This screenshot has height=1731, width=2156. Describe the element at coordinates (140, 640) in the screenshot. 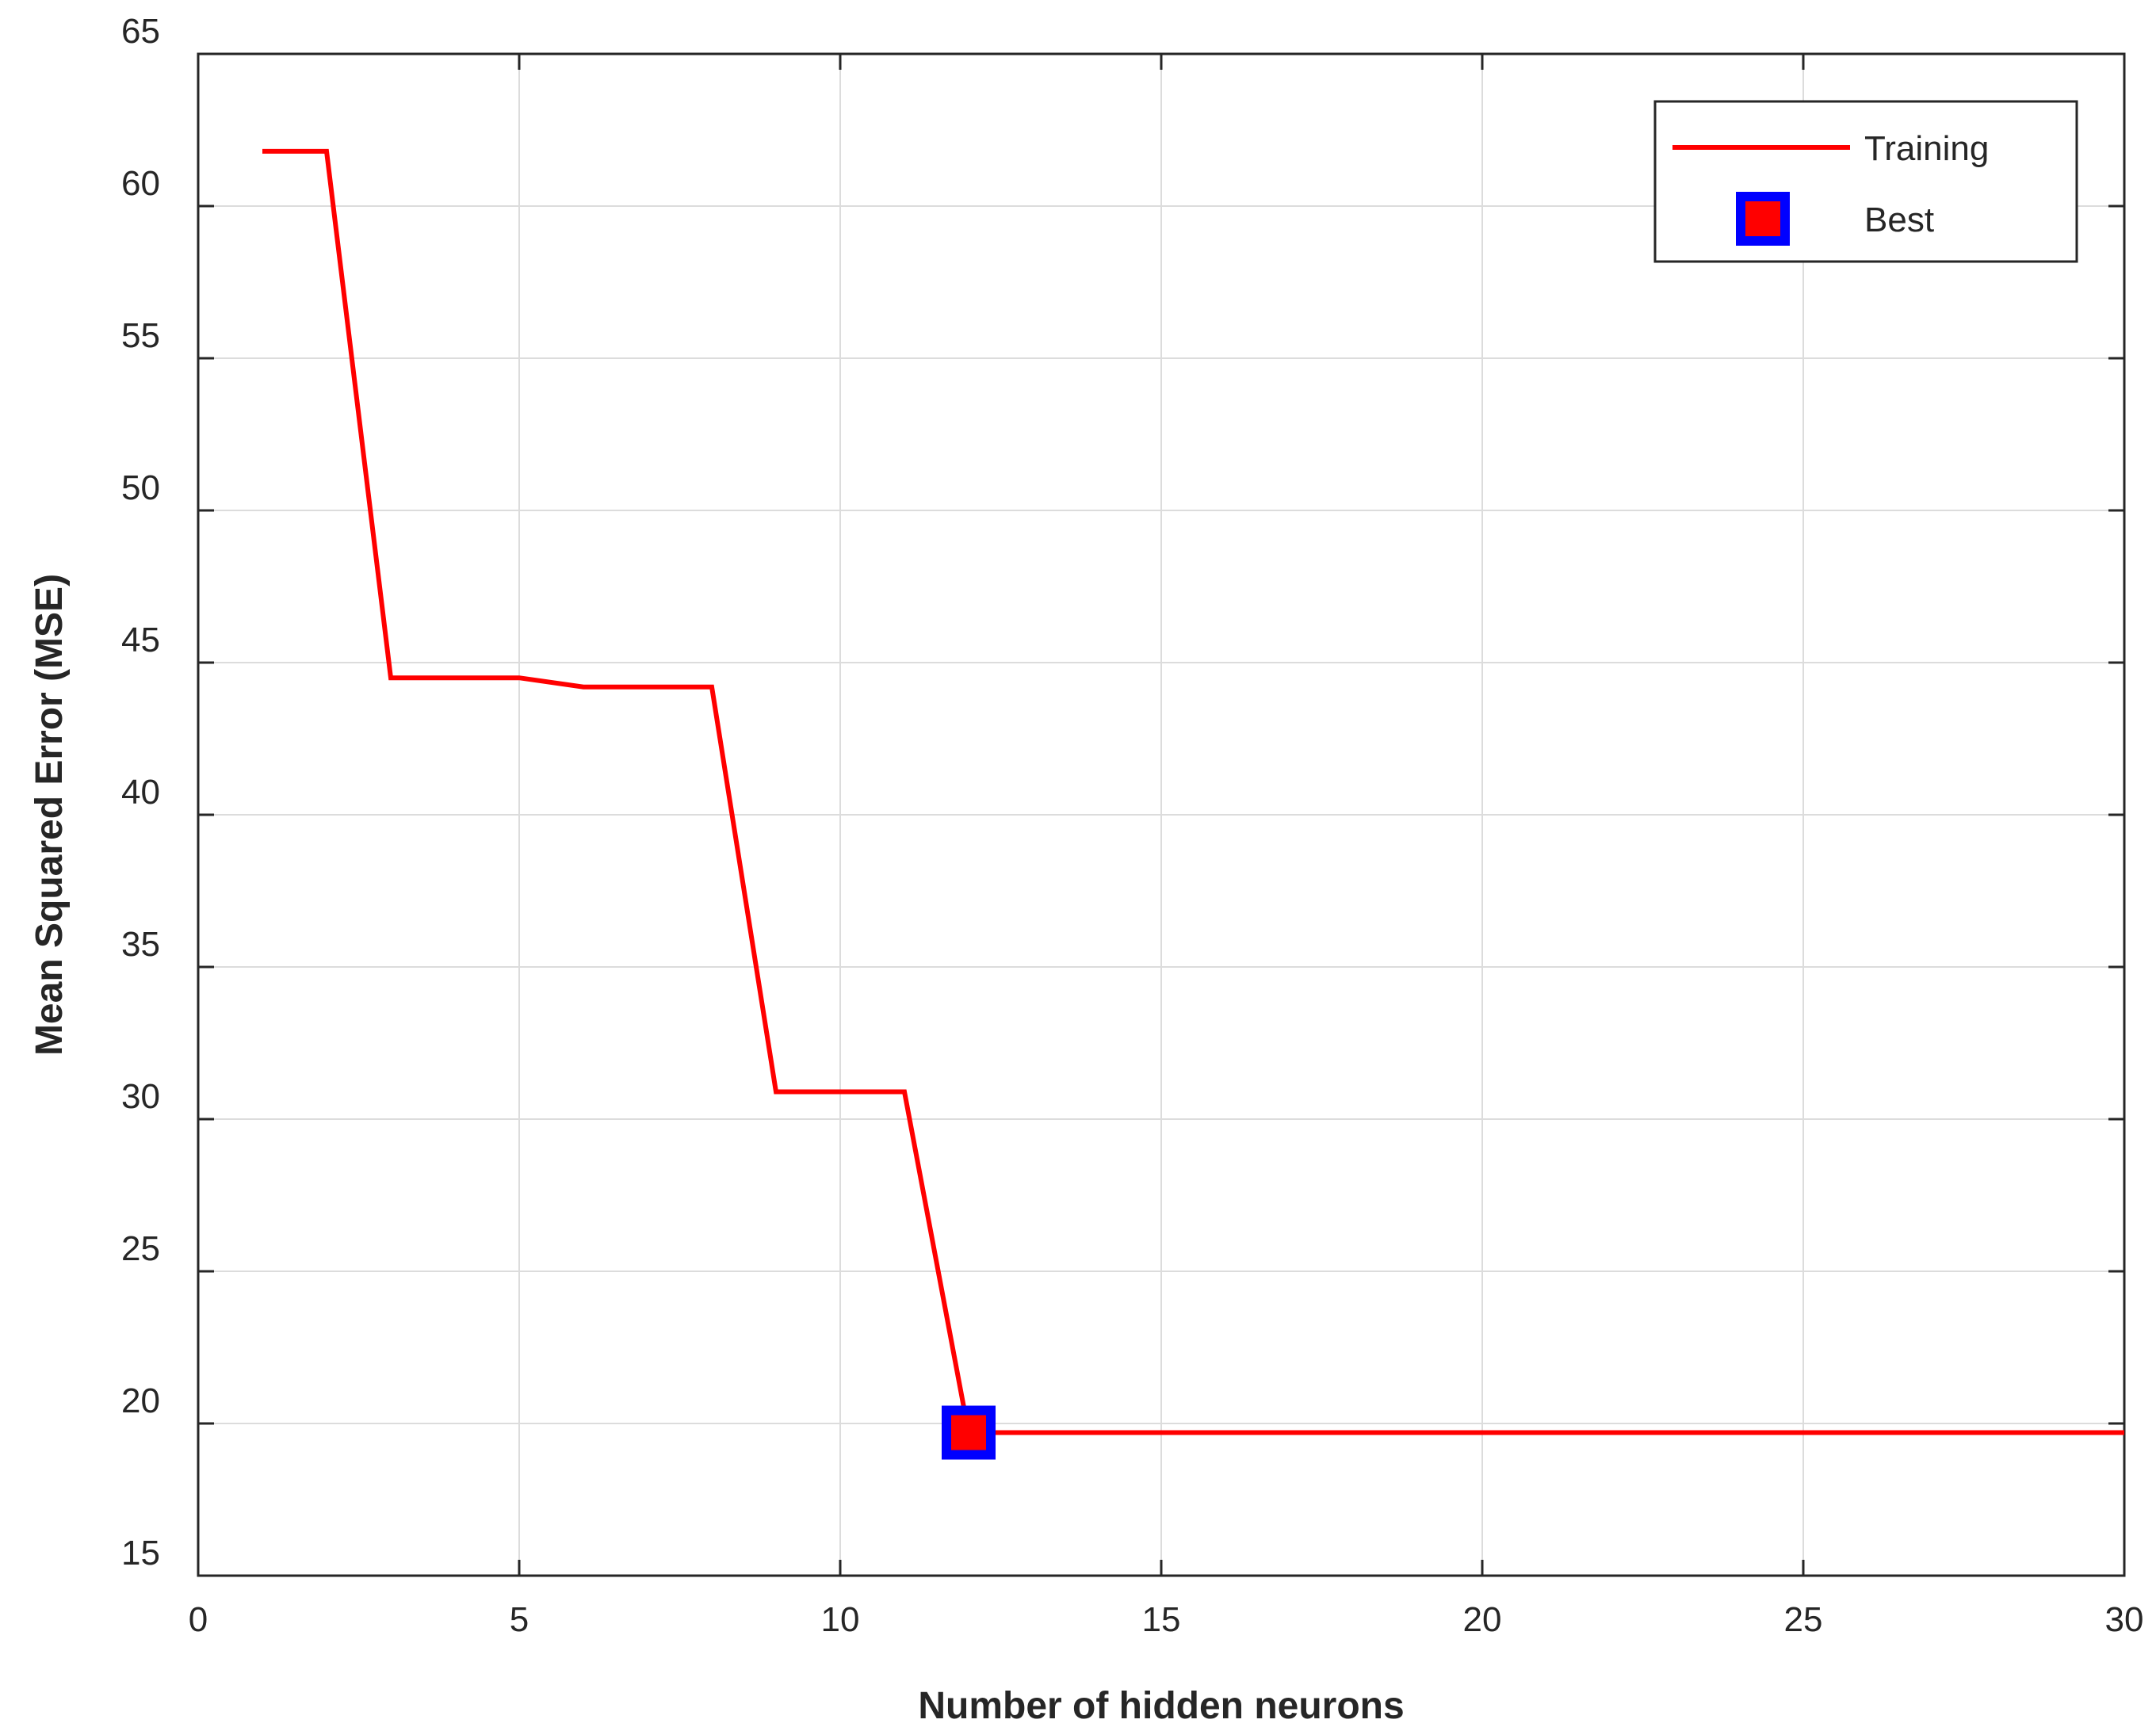

I see `y-tick-label: 45` at that location.